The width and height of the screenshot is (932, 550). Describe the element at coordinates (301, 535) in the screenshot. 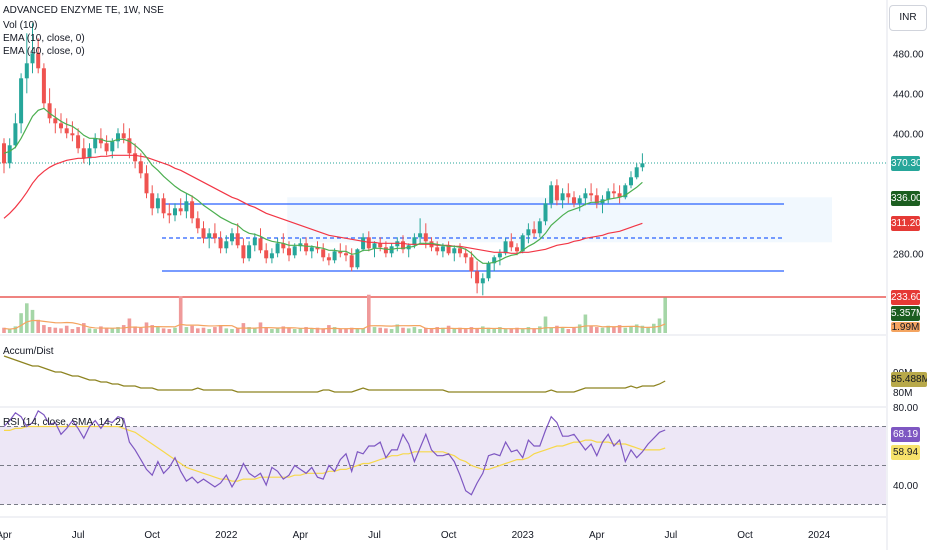

I see `time-axis-label: Apr` at that location.